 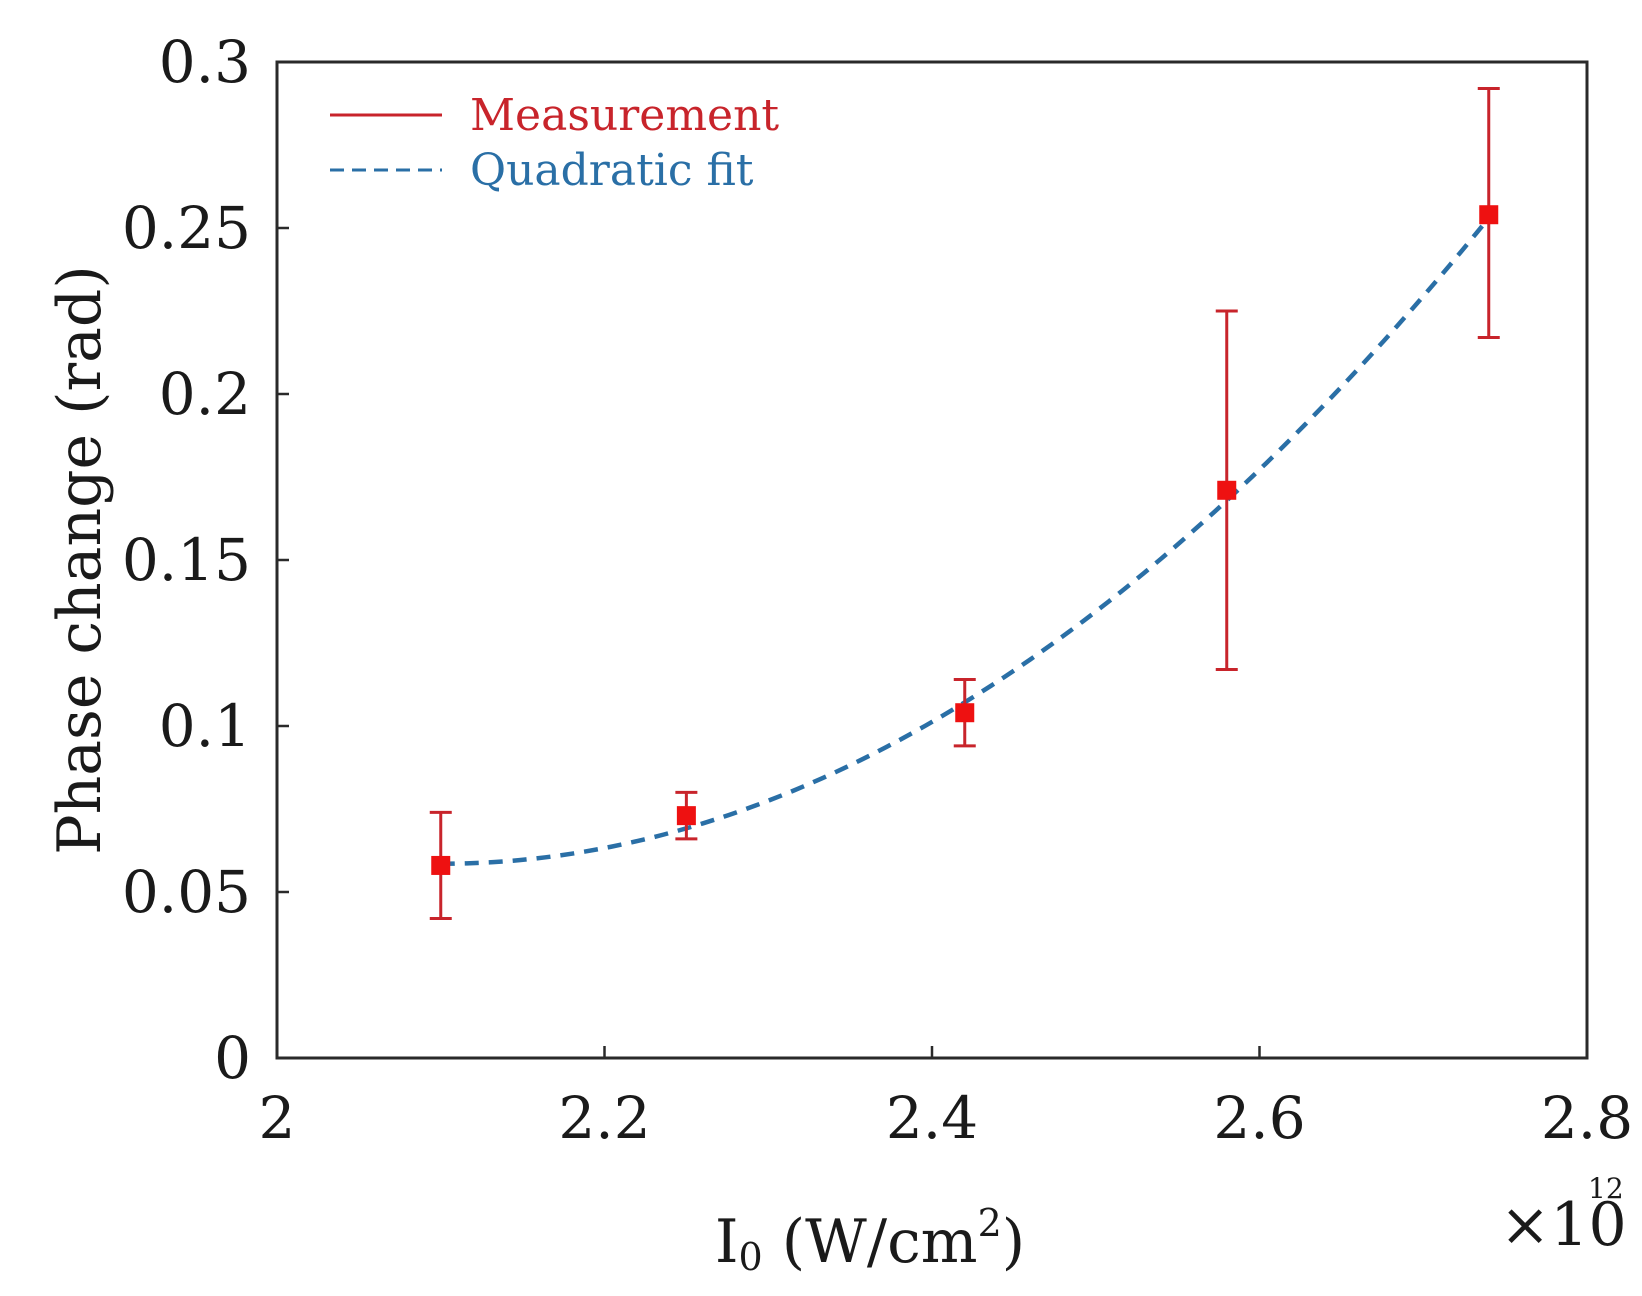 I want to click on x-axis-multiplier: ×10, so click(x=1563, y=1225).